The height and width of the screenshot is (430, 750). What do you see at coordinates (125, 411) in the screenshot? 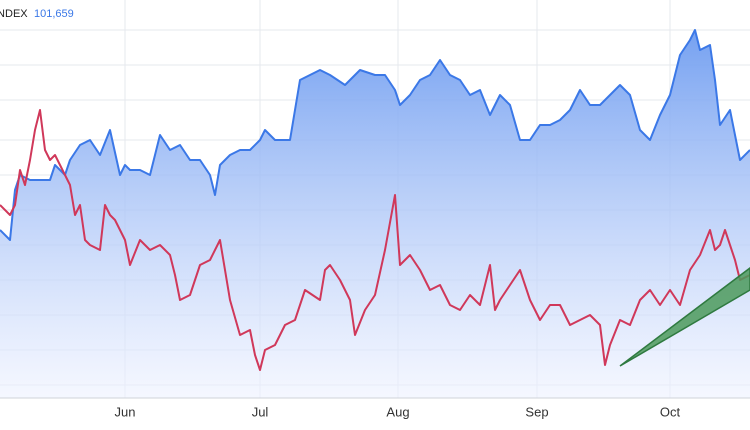
I see `x-tick-label: Jun` at bounding box center [125, 411].